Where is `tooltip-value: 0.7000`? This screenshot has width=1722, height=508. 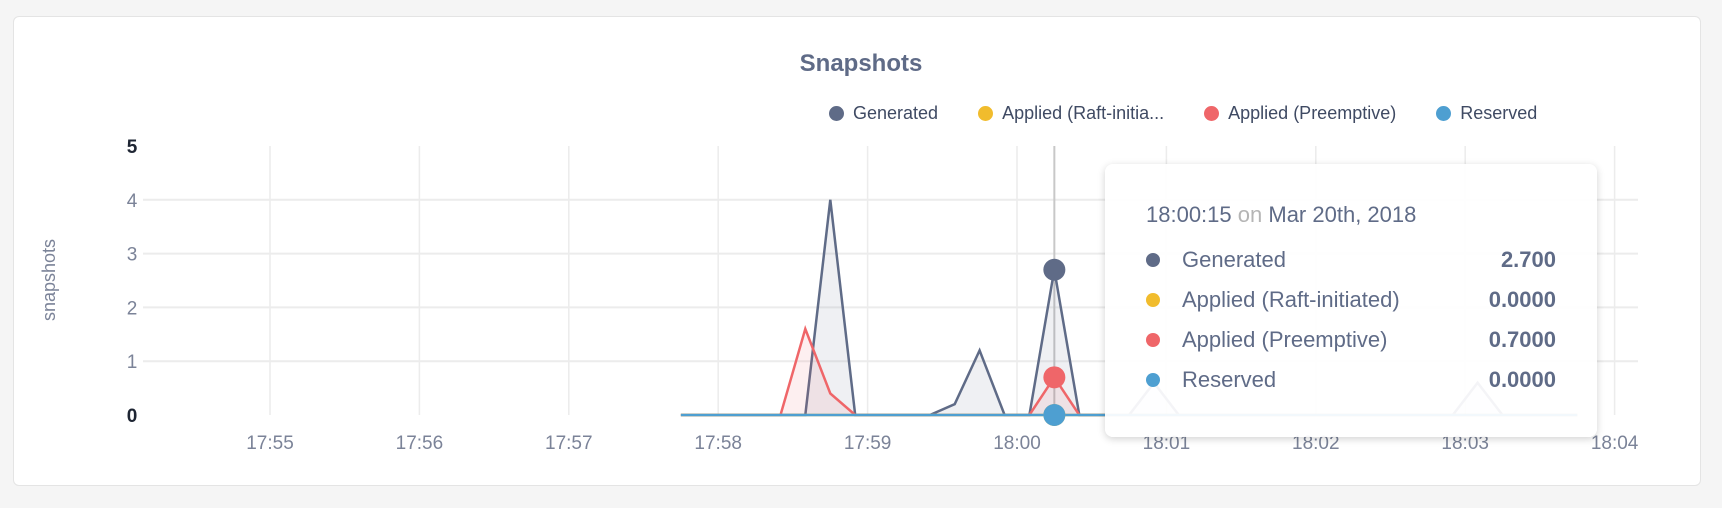
tooltip-value: 0.7000 is located at coordinates (1522, 339).